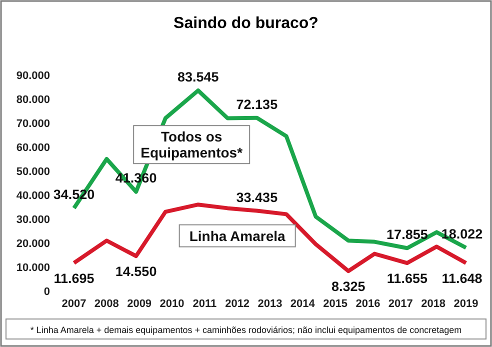 This screenshot has height=347, width=492. Describe the element at coordinates (74, 304) in the screenshot. I see `x-tick-label: 2007` at that location.